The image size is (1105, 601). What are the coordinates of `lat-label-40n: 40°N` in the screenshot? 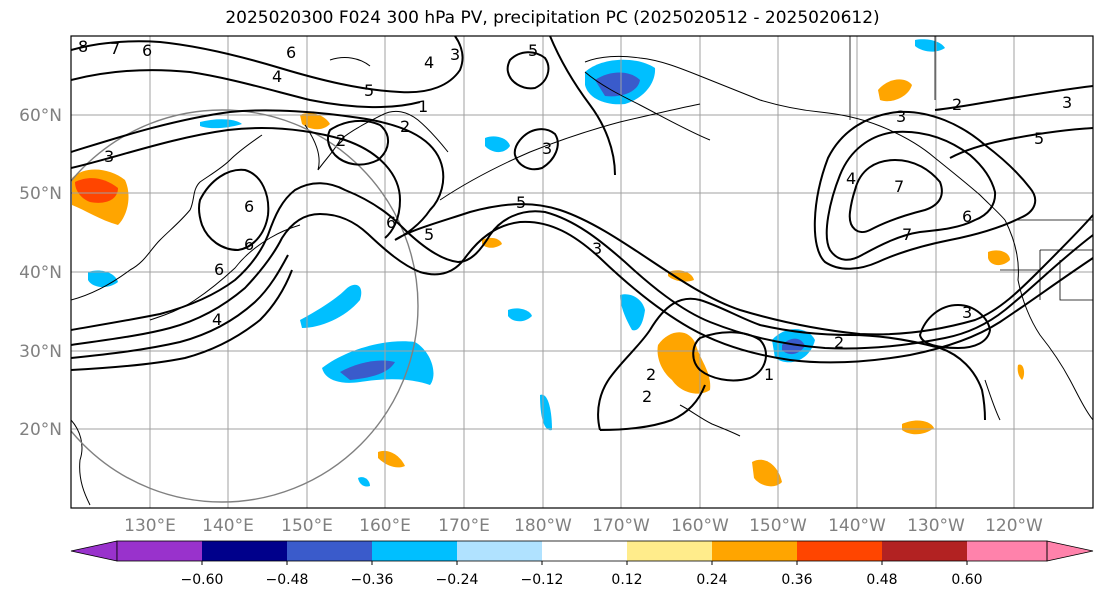 It's located at (40, 273).